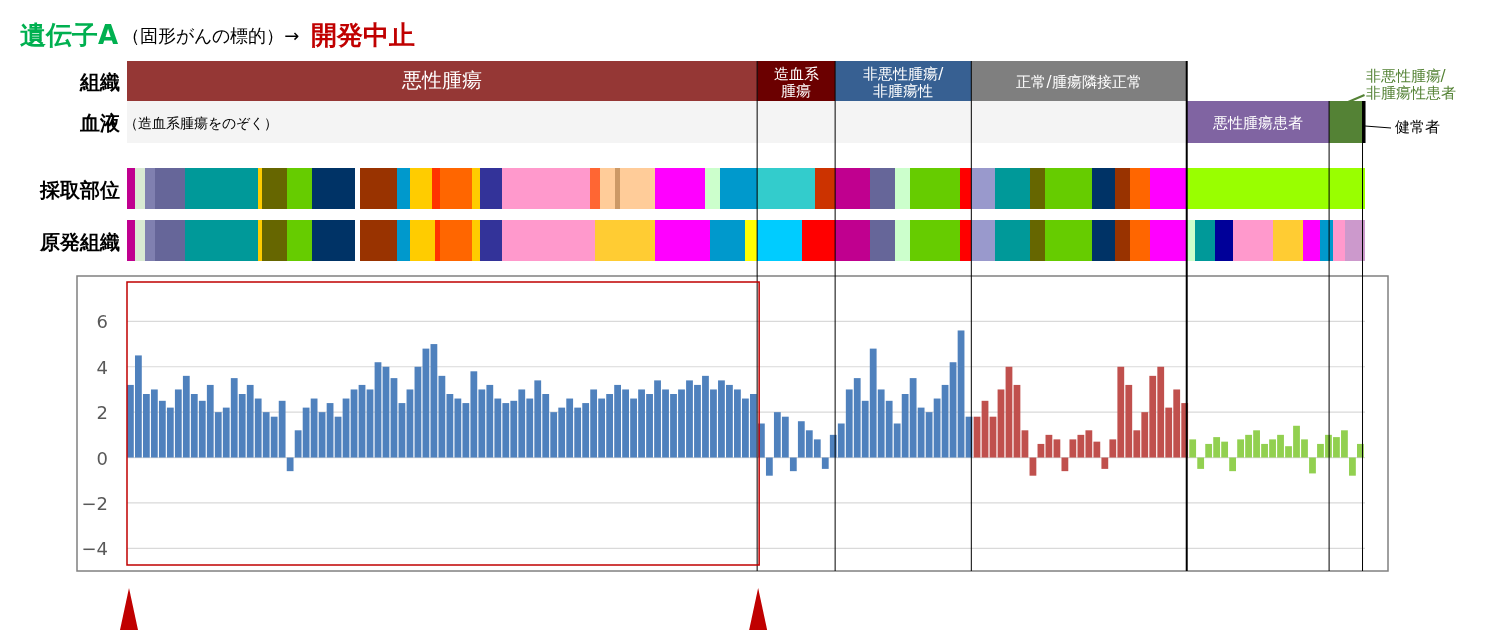 This screenshot has height=630, width=1501. I want to click on chart-subtitle: （固形がんの標的）→, so click(211, 35).